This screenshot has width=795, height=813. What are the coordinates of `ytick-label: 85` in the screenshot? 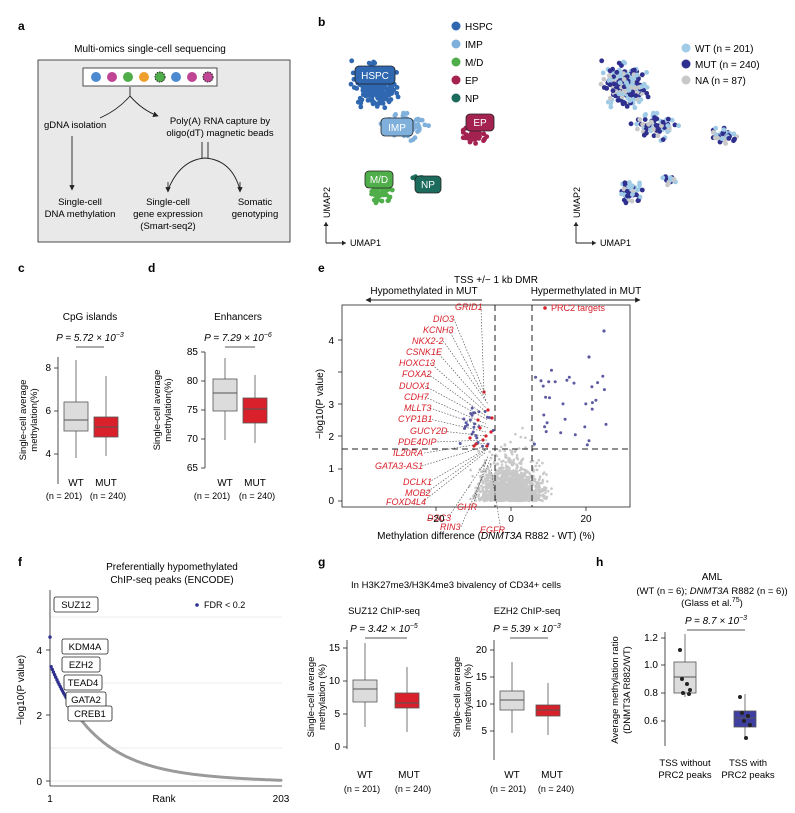 It's located at (193, 352).